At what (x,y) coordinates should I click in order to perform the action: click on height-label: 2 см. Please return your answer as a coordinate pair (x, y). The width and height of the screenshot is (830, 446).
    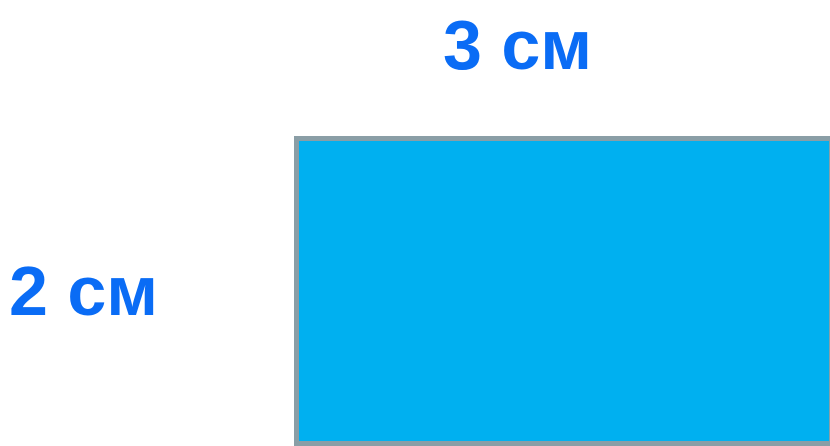
    Looking at the image, I should click on (84, 291).